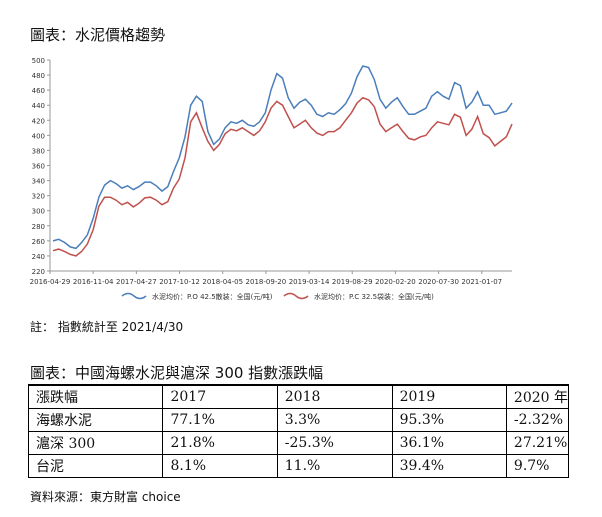 This screenshot has width=602, height=517. I want to click on x-tick-label: 2019-08-29, so click(352, 282).